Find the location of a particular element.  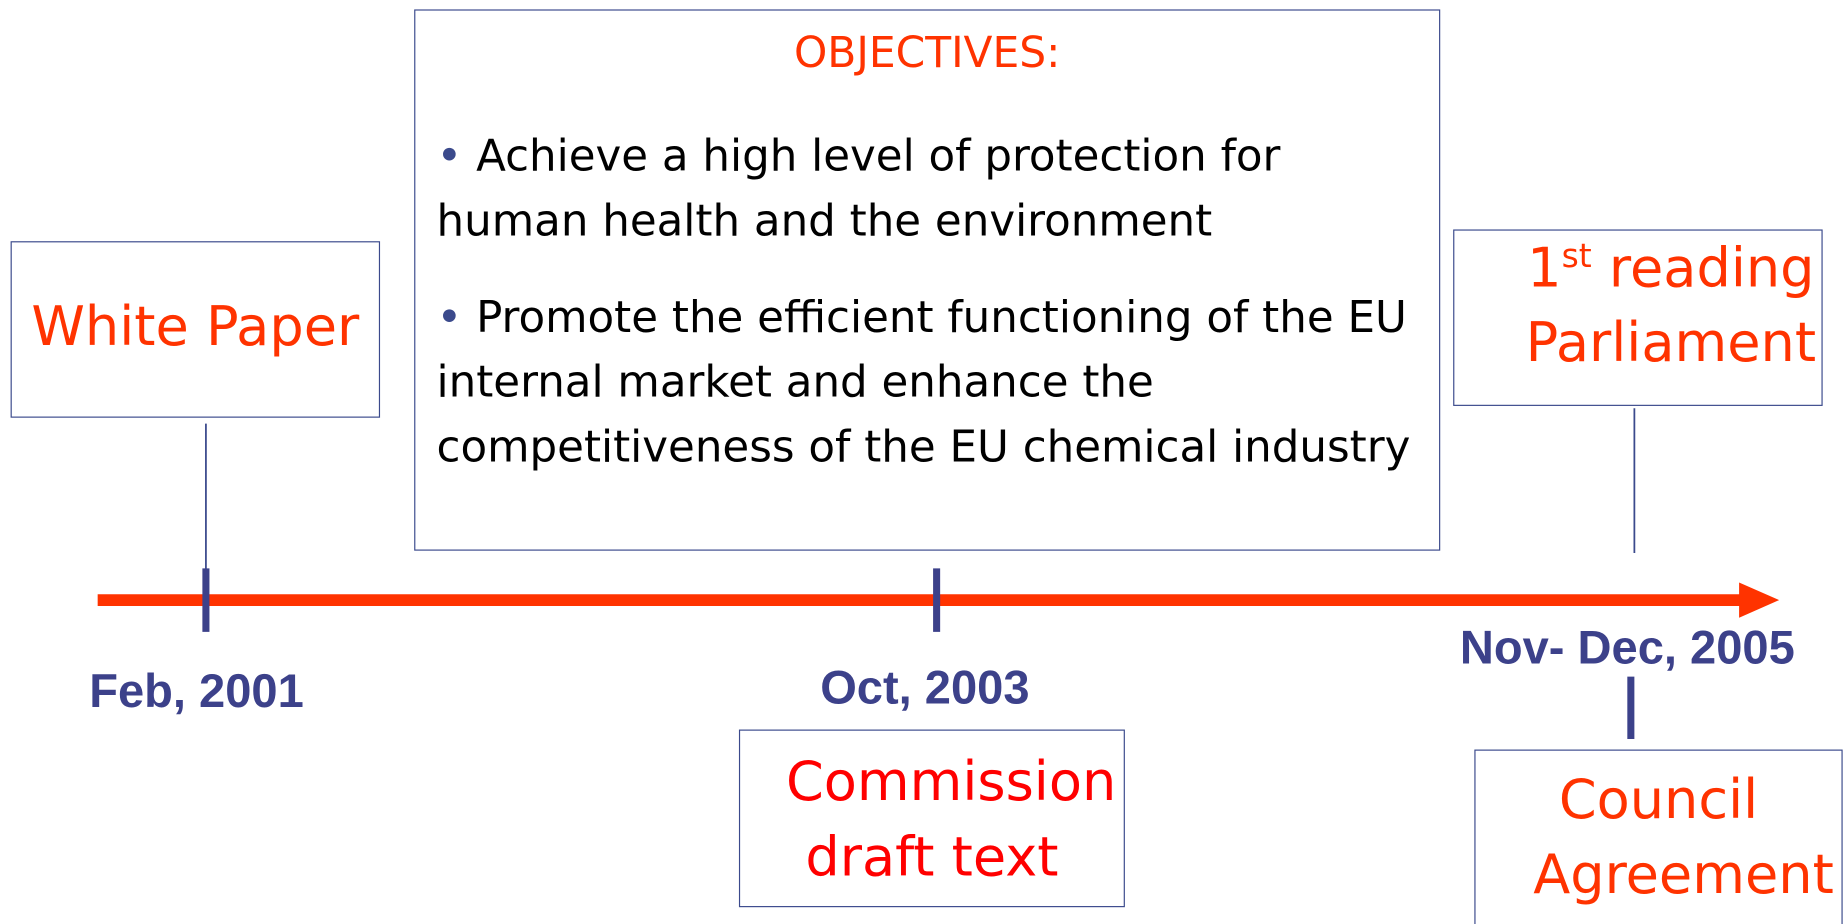

arrow-head is located at coordinates (1759, 600).